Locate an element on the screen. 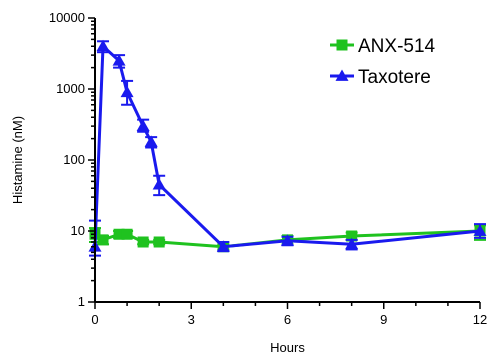  legend-item: ANX-514 is located at coordinates (383, 46).